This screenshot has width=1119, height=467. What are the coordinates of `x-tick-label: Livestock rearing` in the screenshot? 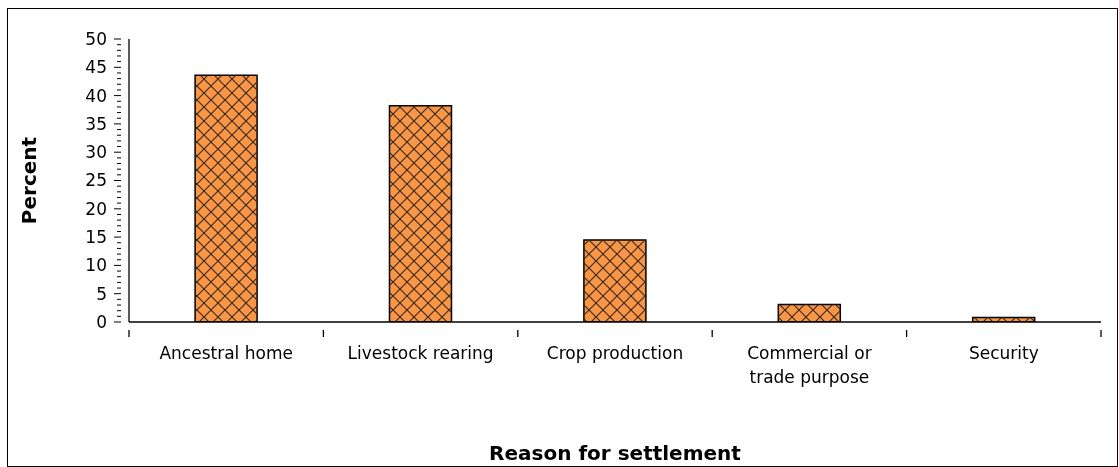 It's located at (420, 353).